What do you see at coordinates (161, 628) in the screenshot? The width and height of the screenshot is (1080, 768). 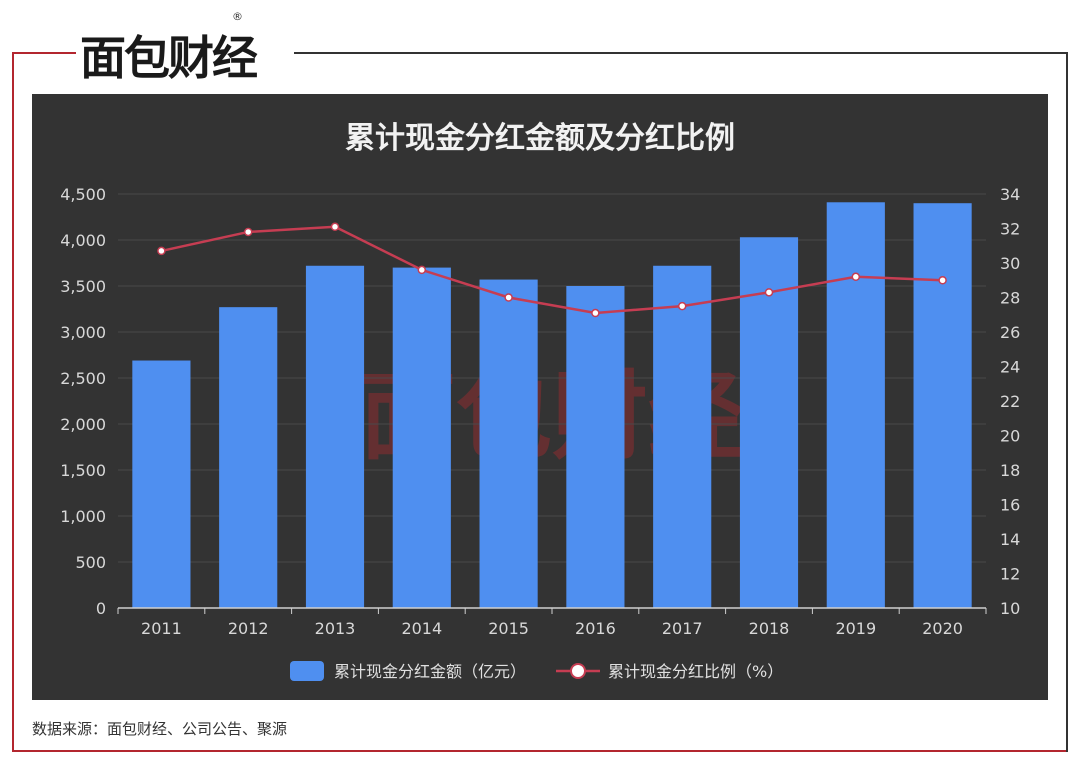 I see `x-tick-label: 2011` at bounding box center [161, 628].